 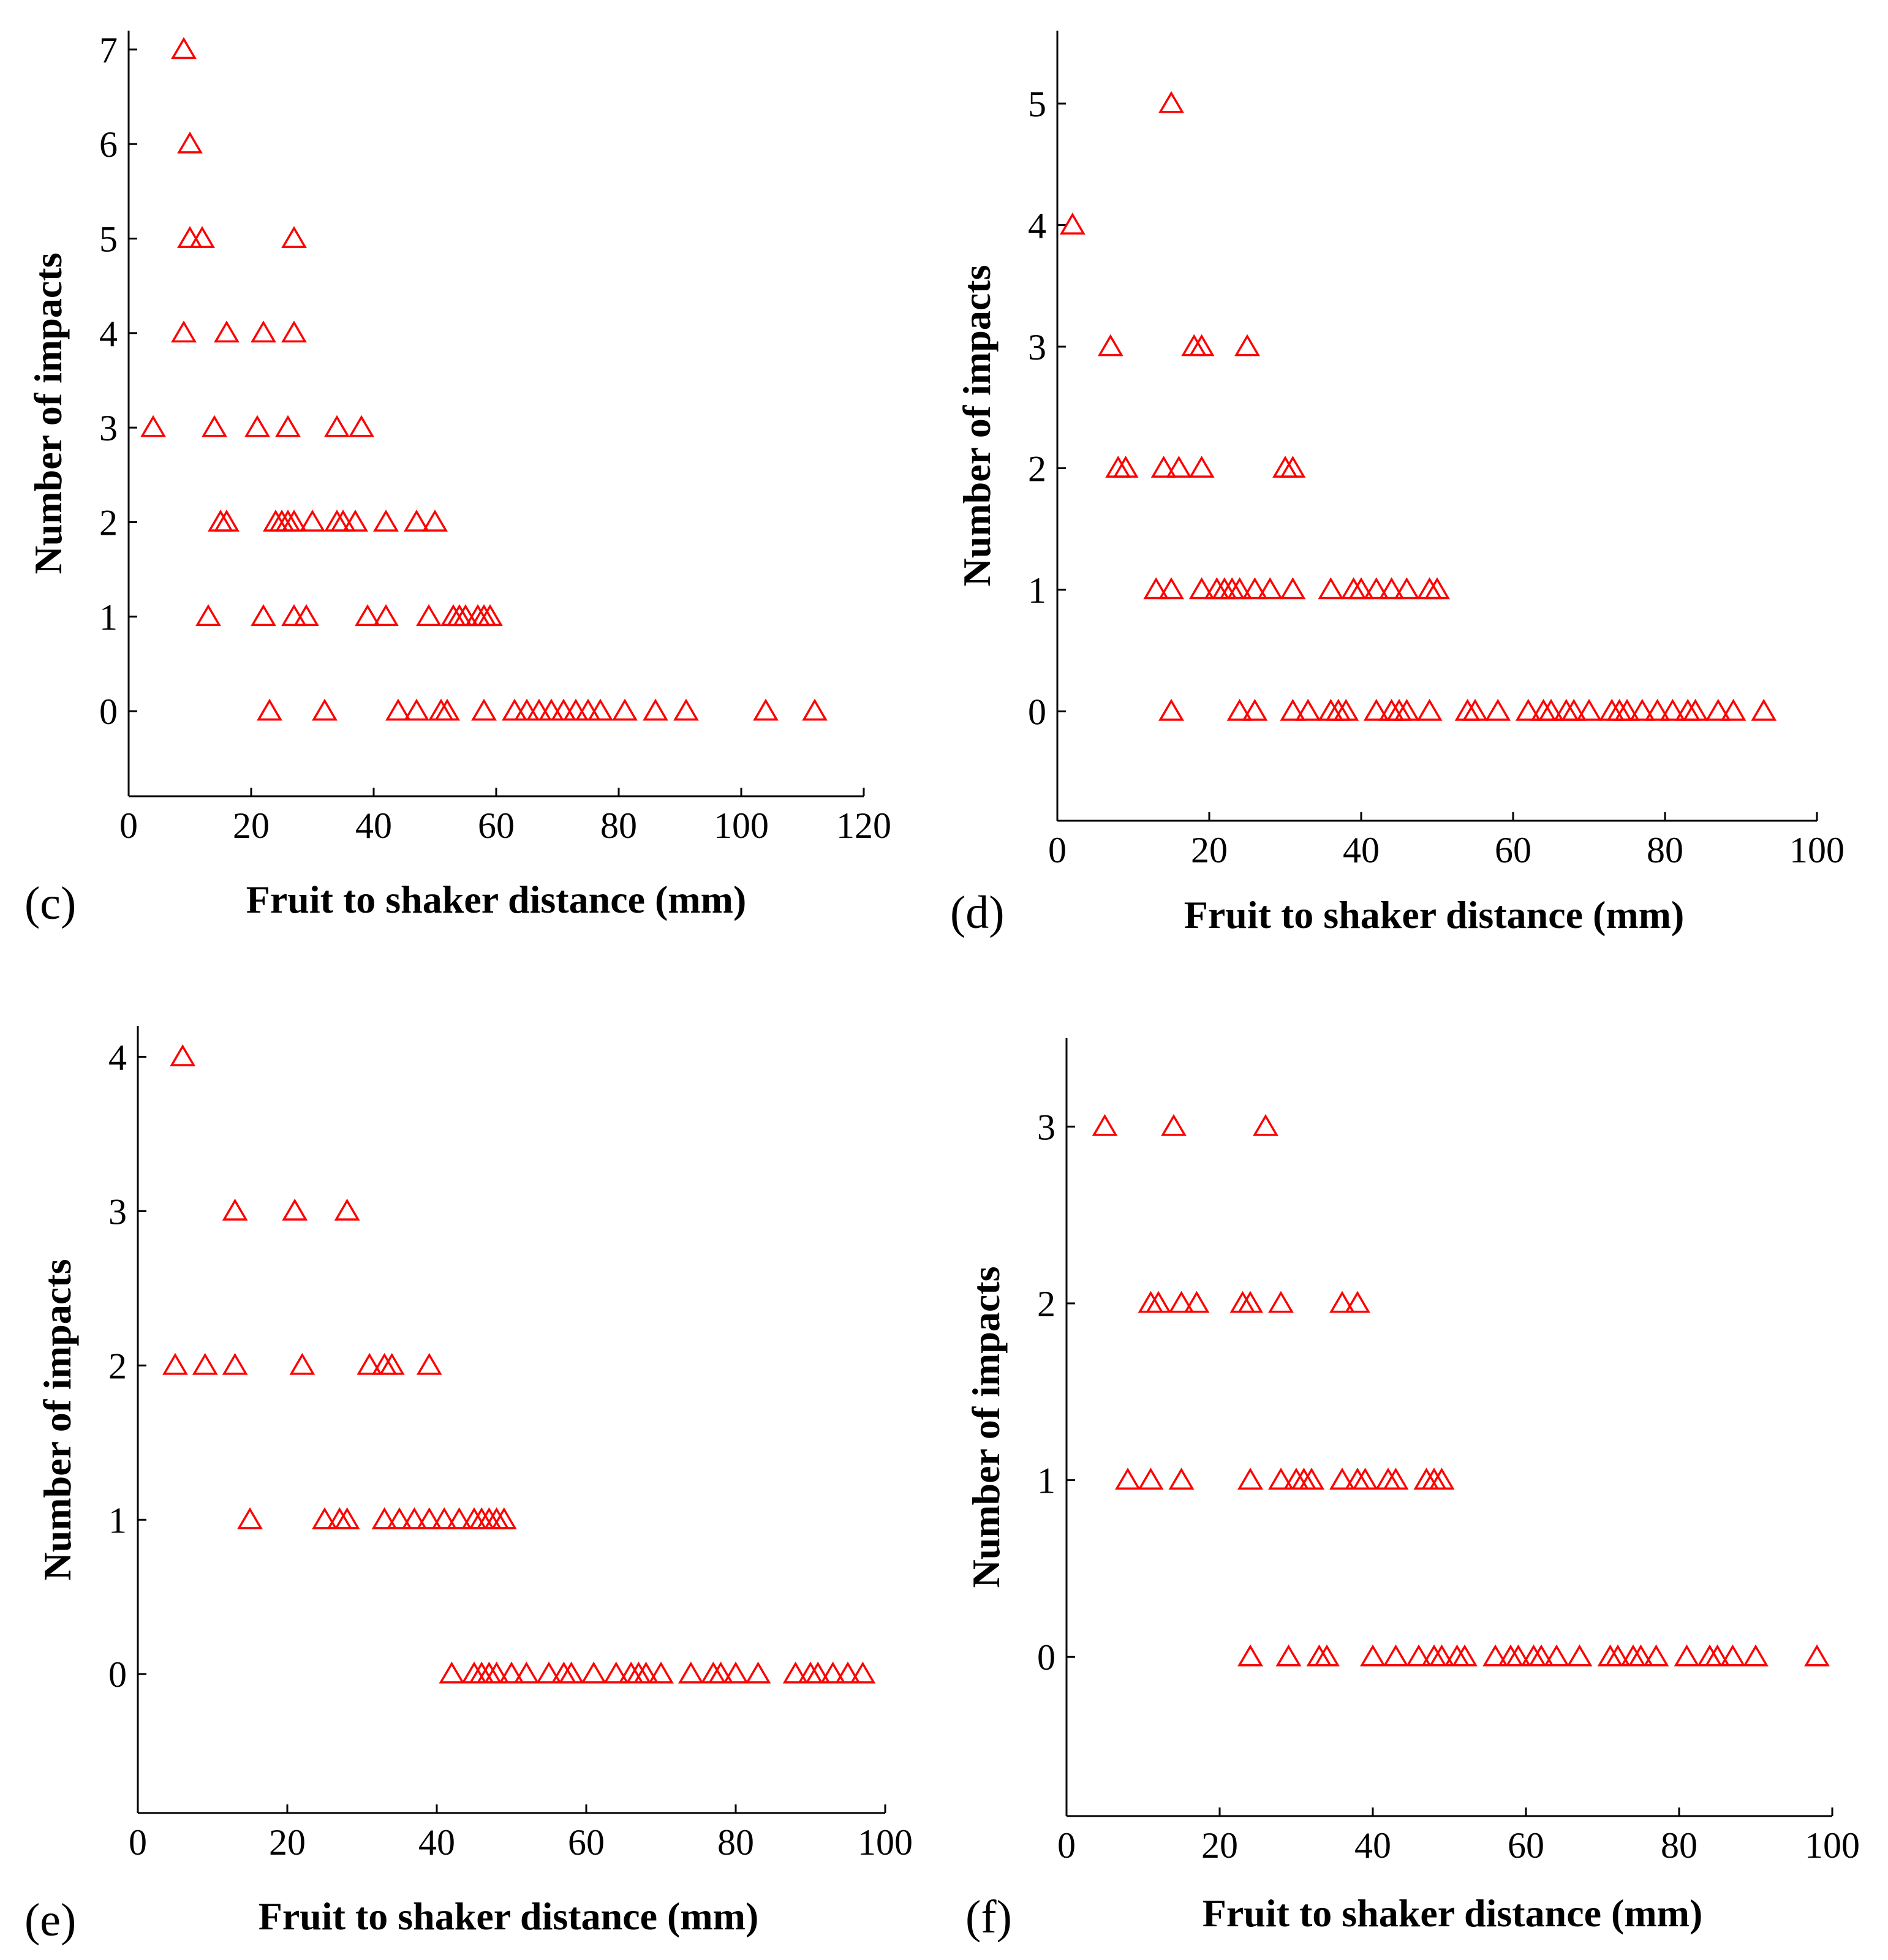 I want to click on x-tick-label: 80, so click(x=1679, y=1846).